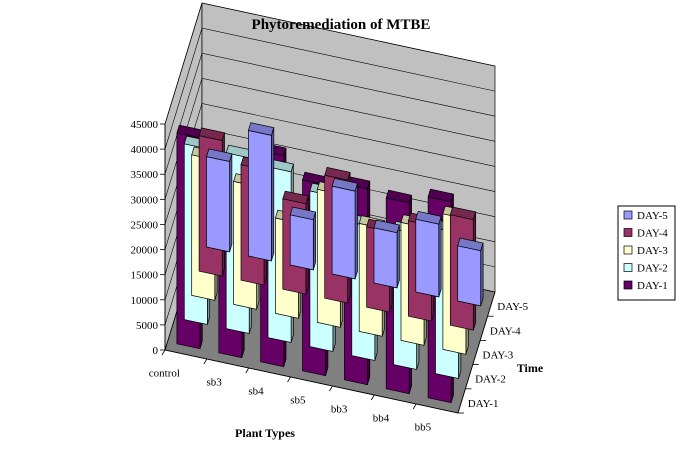 The height and width of the screenshot is (467, 683). Describe the element at coordinates (298, 401) in the screenshot. I see `category-label: sb5` at that location.